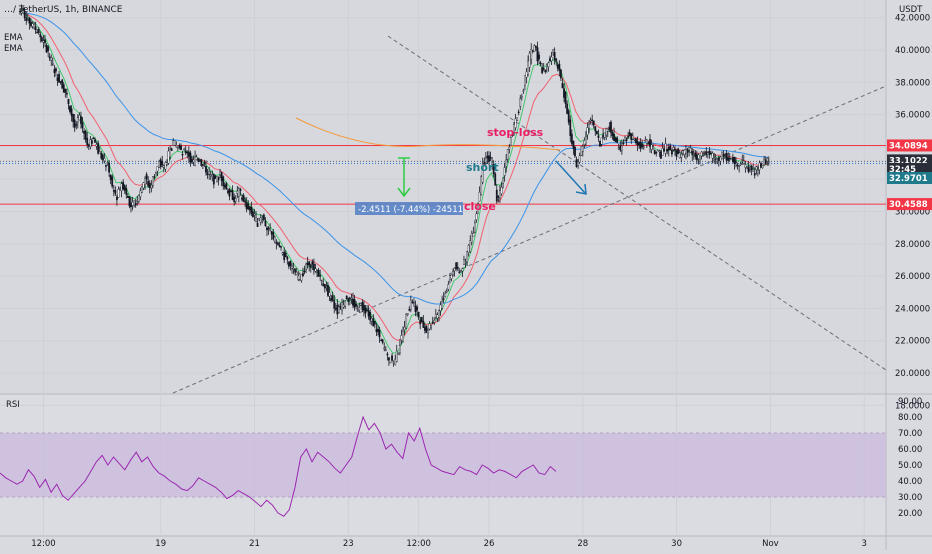  What do you see at coordinates (912, 213) in the screenshot?
I see `price-tick-label: 30.0000` at bounding box center [912, 213].